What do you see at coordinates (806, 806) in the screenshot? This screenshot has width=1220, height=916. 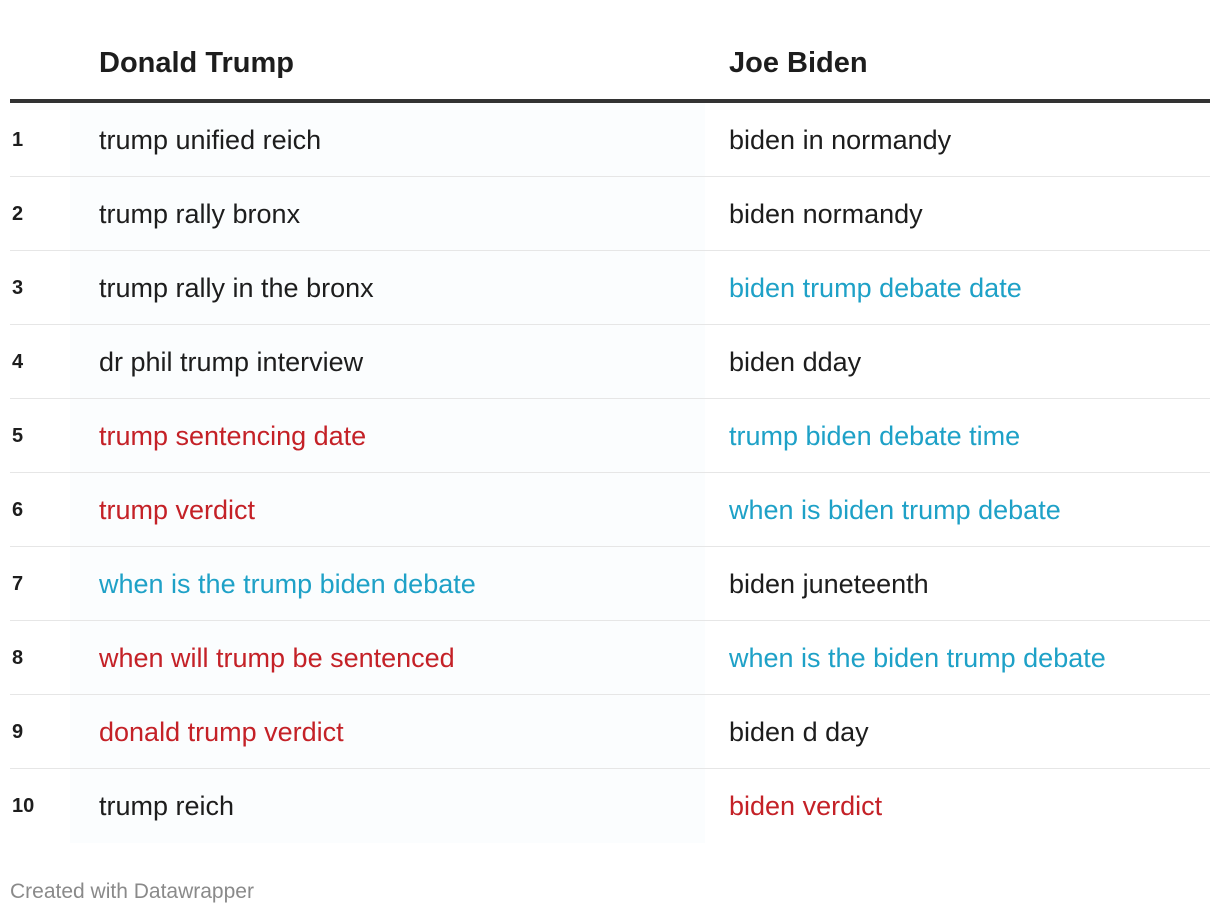 I see `biden-search-term: biden verdict` at bounding box center [806, 806].